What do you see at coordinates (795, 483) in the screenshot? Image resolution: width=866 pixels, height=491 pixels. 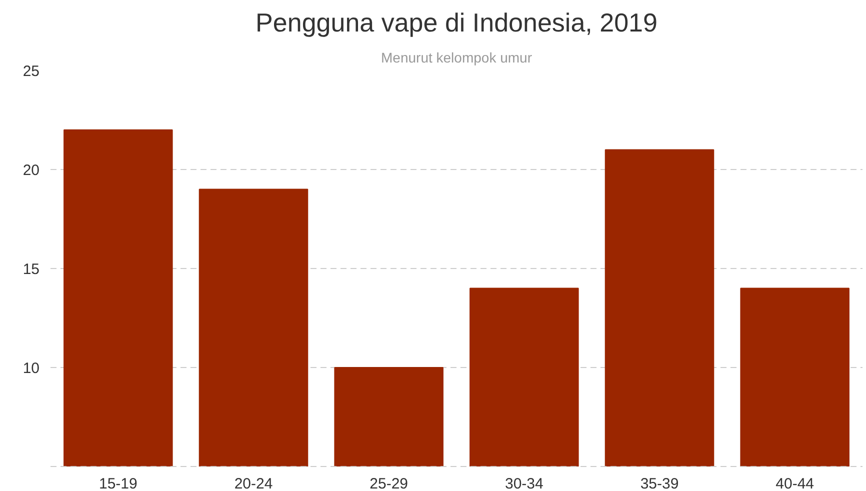 I see `x-tick-label: 40-44` at bounding box center [795, 483].